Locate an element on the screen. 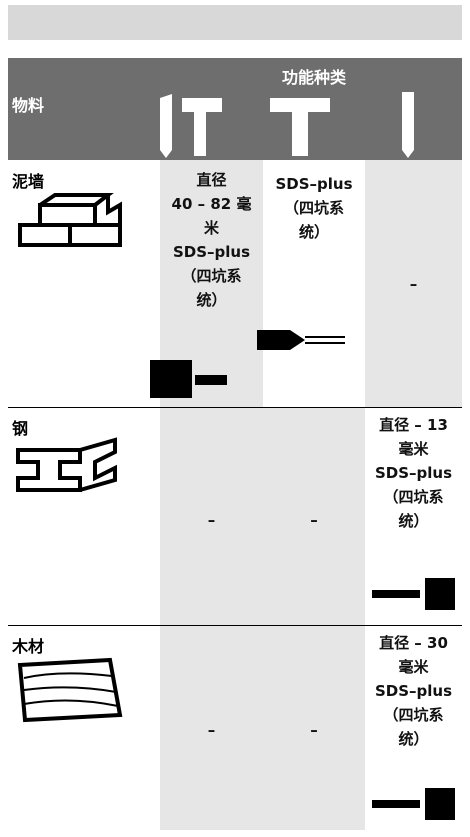 The width and height of the screenshot is (470, 837). cell-line: 直径 is located at coordinates (211, 180).